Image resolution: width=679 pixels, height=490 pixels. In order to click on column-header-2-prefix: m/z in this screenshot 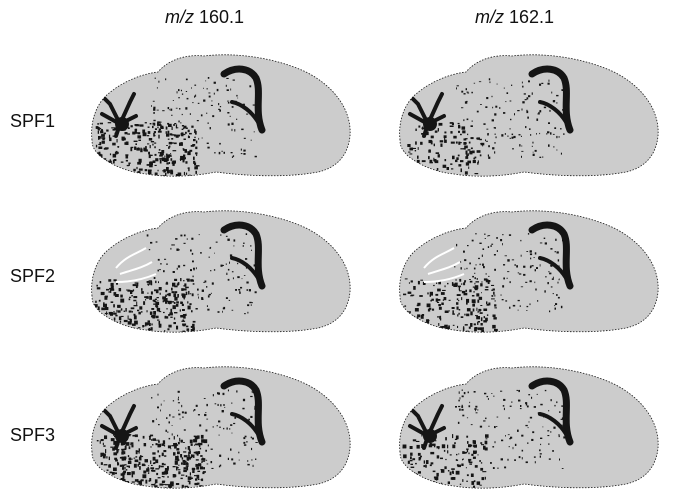, I will do `click(489, 17)`.